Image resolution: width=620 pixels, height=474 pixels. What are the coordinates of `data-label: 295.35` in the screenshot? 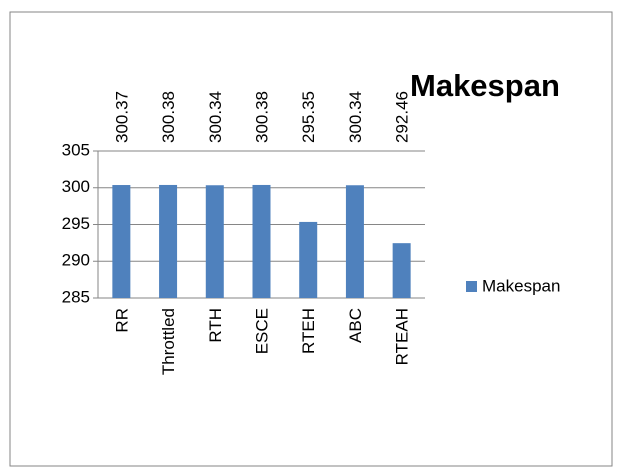 It's located at (308, 117).